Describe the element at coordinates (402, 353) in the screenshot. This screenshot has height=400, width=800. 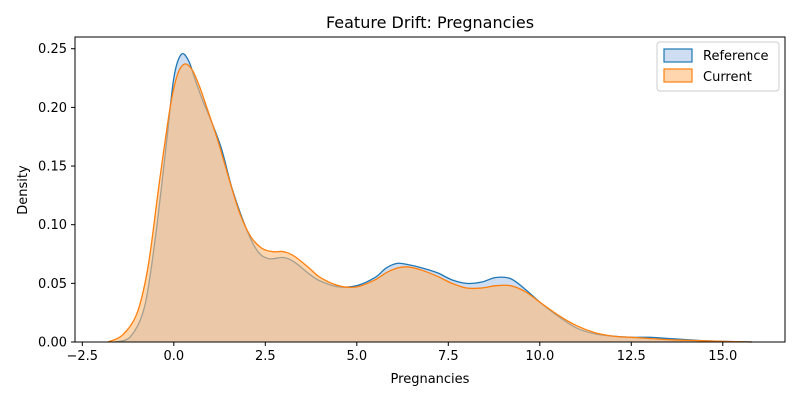
I see `x-ticks: −2.5 0.0 2.5 5.0 7.5 10.0 12.5 15.0` at that location.